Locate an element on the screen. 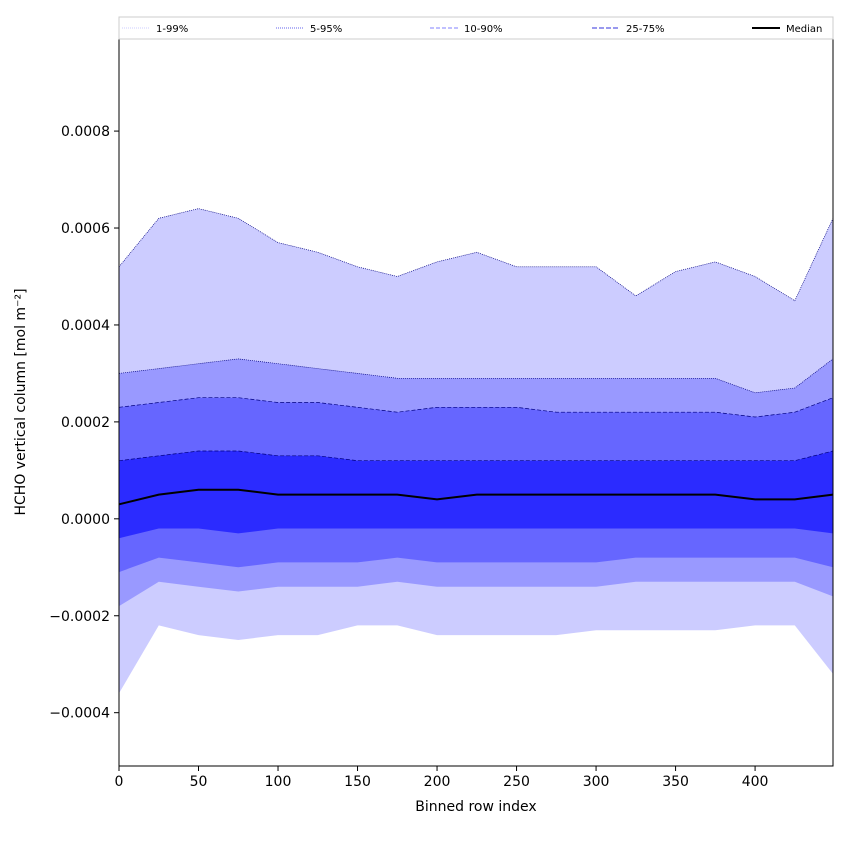  x-tick-label-6: 300 is located at coordinates (596, 782).